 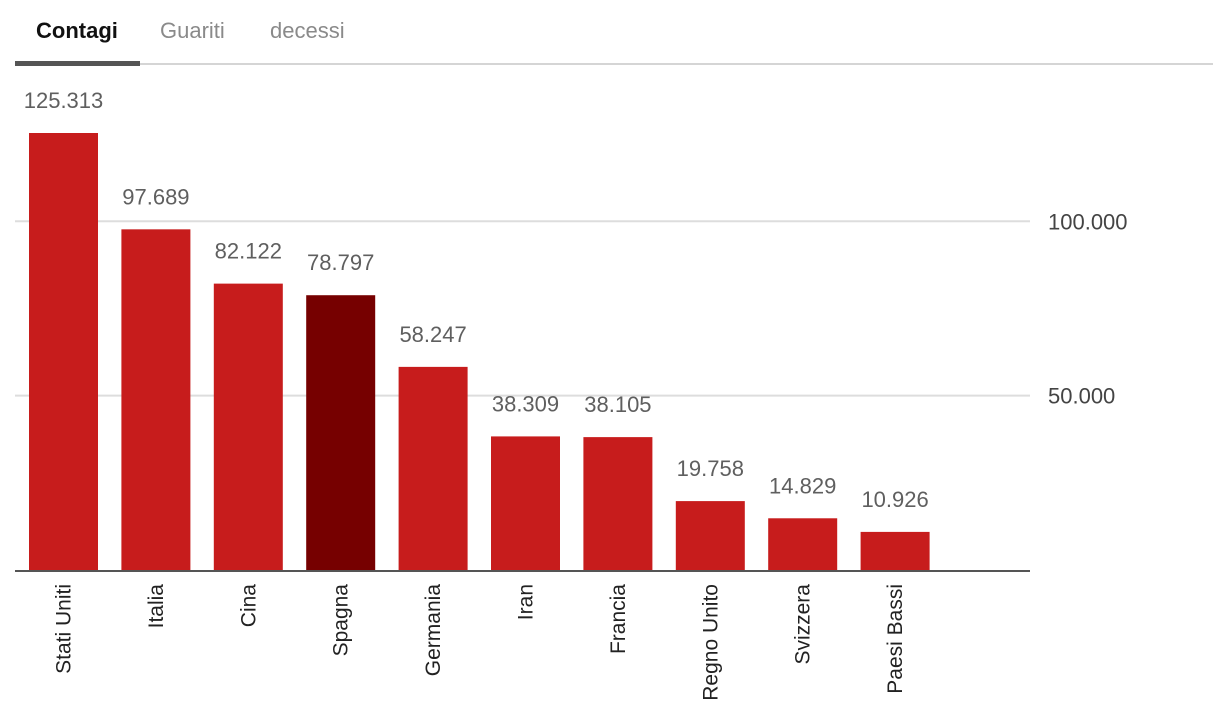 What do you see at coordinates (433, 468) in the screenshot?
I see `bar-germania` at bounding box center [433, 468].